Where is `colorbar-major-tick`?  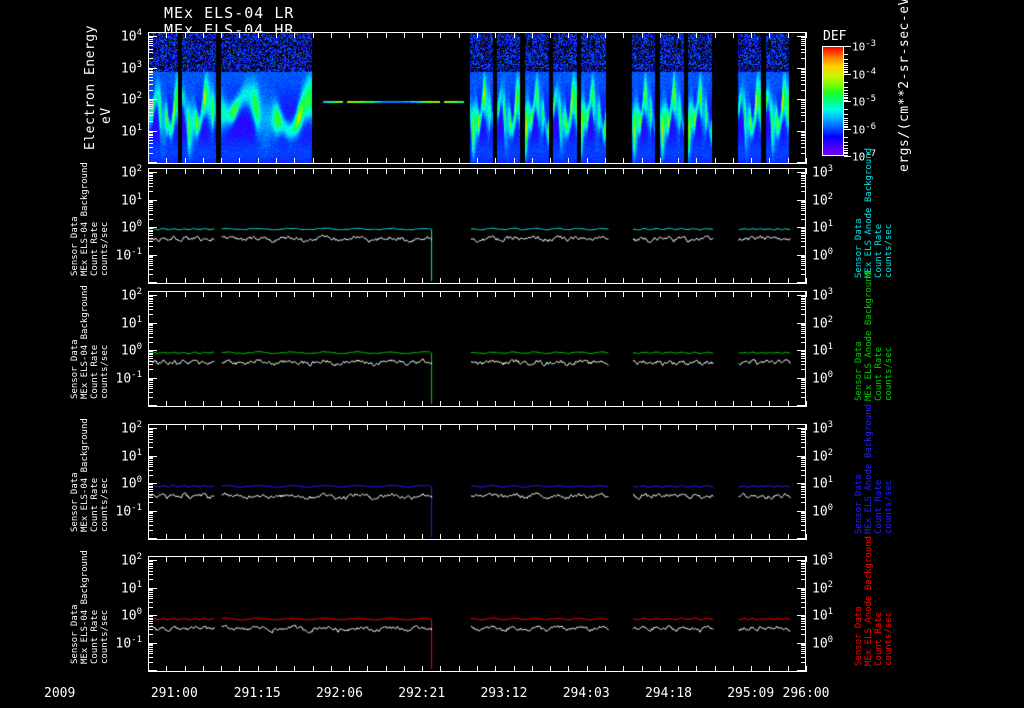
colorbar-major-tick is located at coordinates (847, 74).